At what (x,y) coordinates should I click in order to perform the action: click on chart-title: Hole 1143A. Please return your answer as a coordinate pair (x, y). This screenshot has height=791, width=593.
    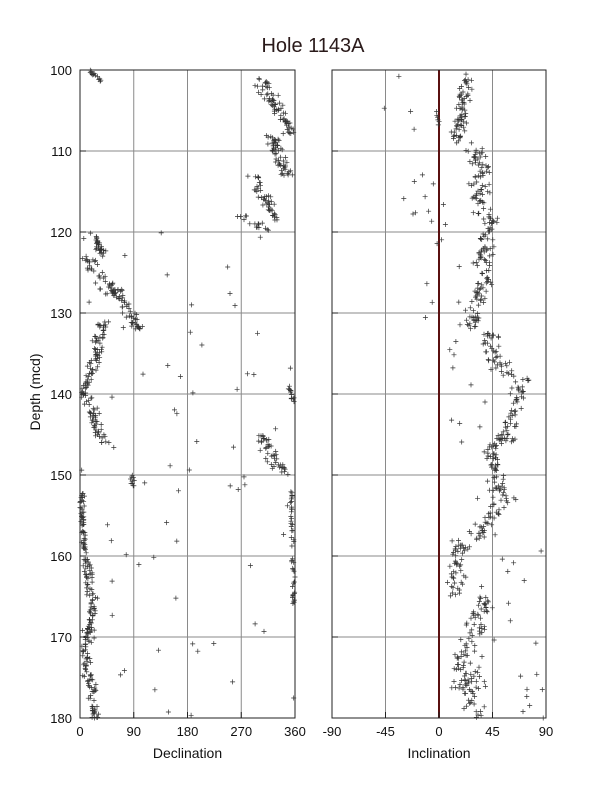
    Looking at the image, I should click on (313, 46).